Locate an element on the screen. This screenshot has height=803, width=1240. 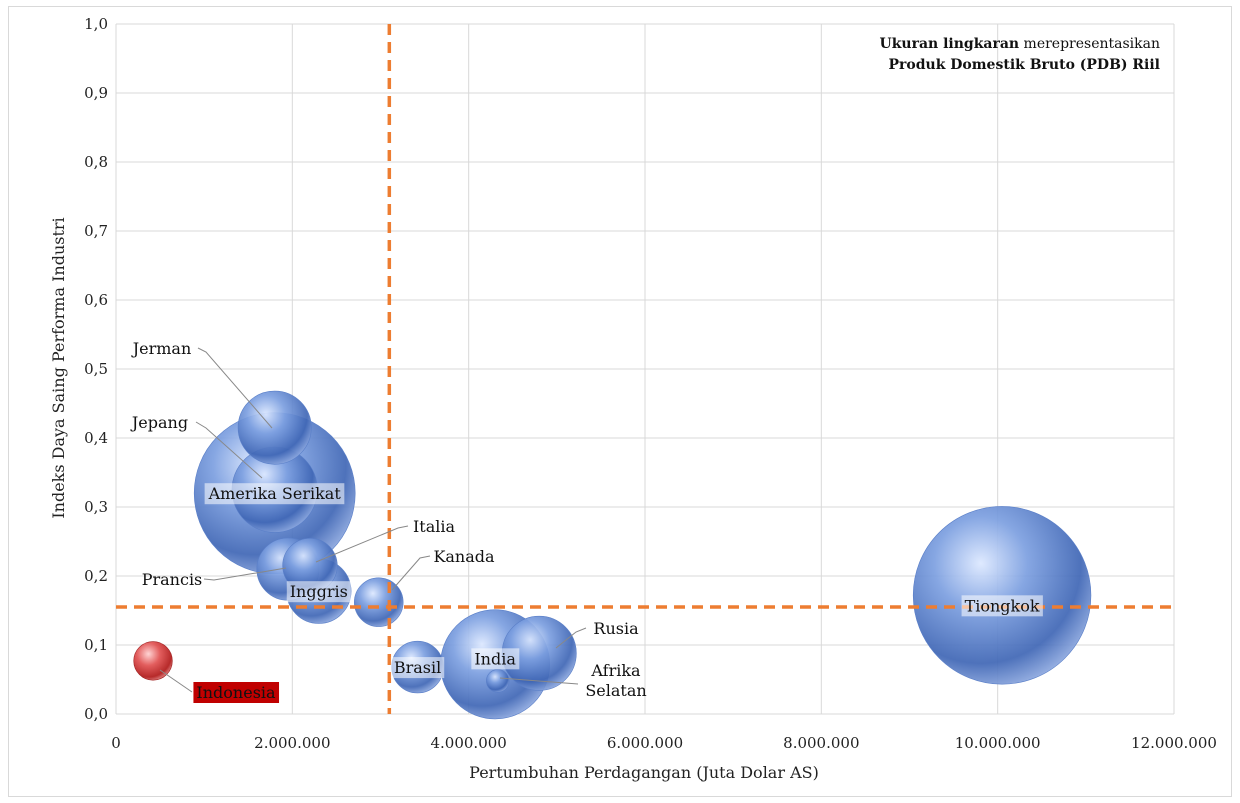
note-line1-rest: merepresentasikan is located at coordinates (1089, 44).